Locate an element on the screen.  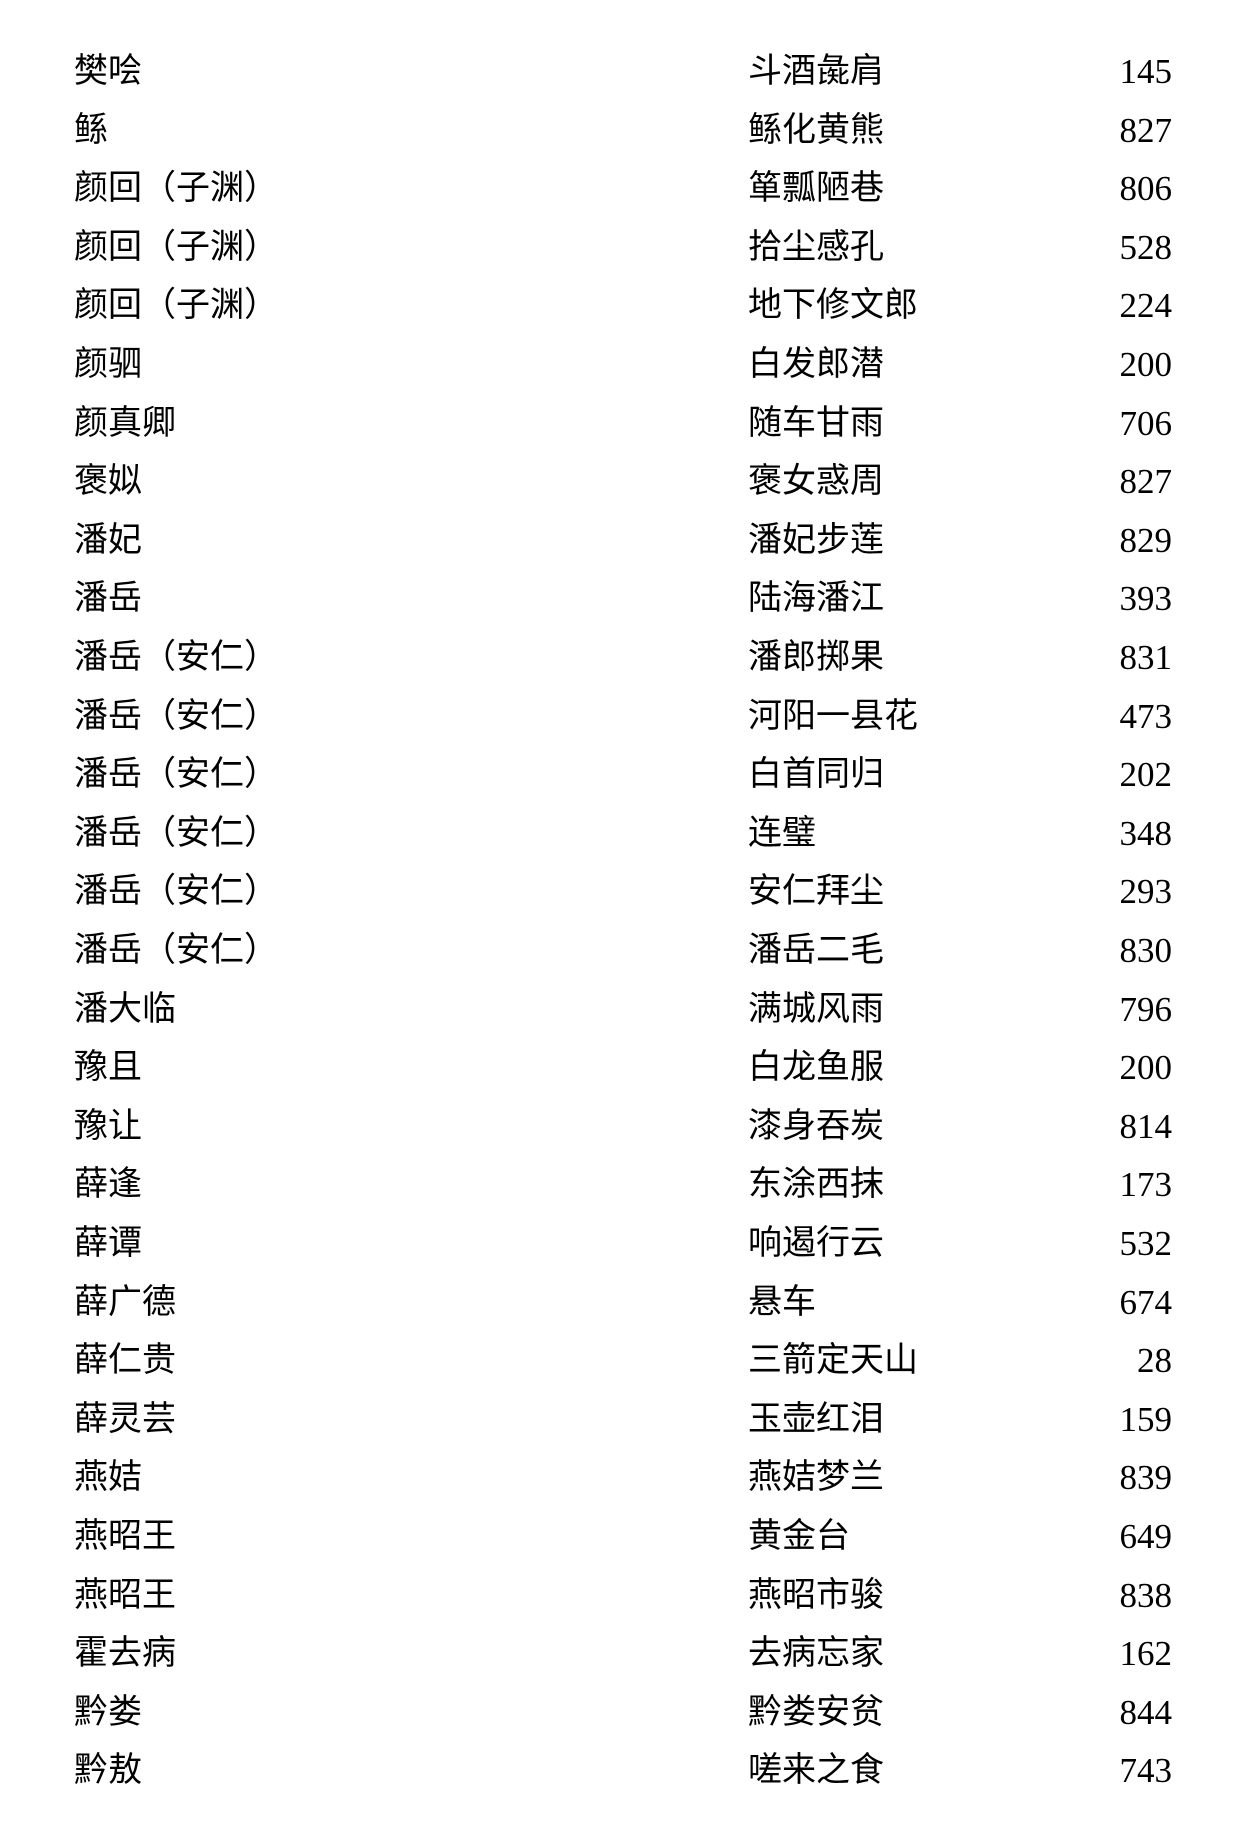
index-entry: 潘岳（安仁） 白首同归 202 is located at coordinates (617, 775).